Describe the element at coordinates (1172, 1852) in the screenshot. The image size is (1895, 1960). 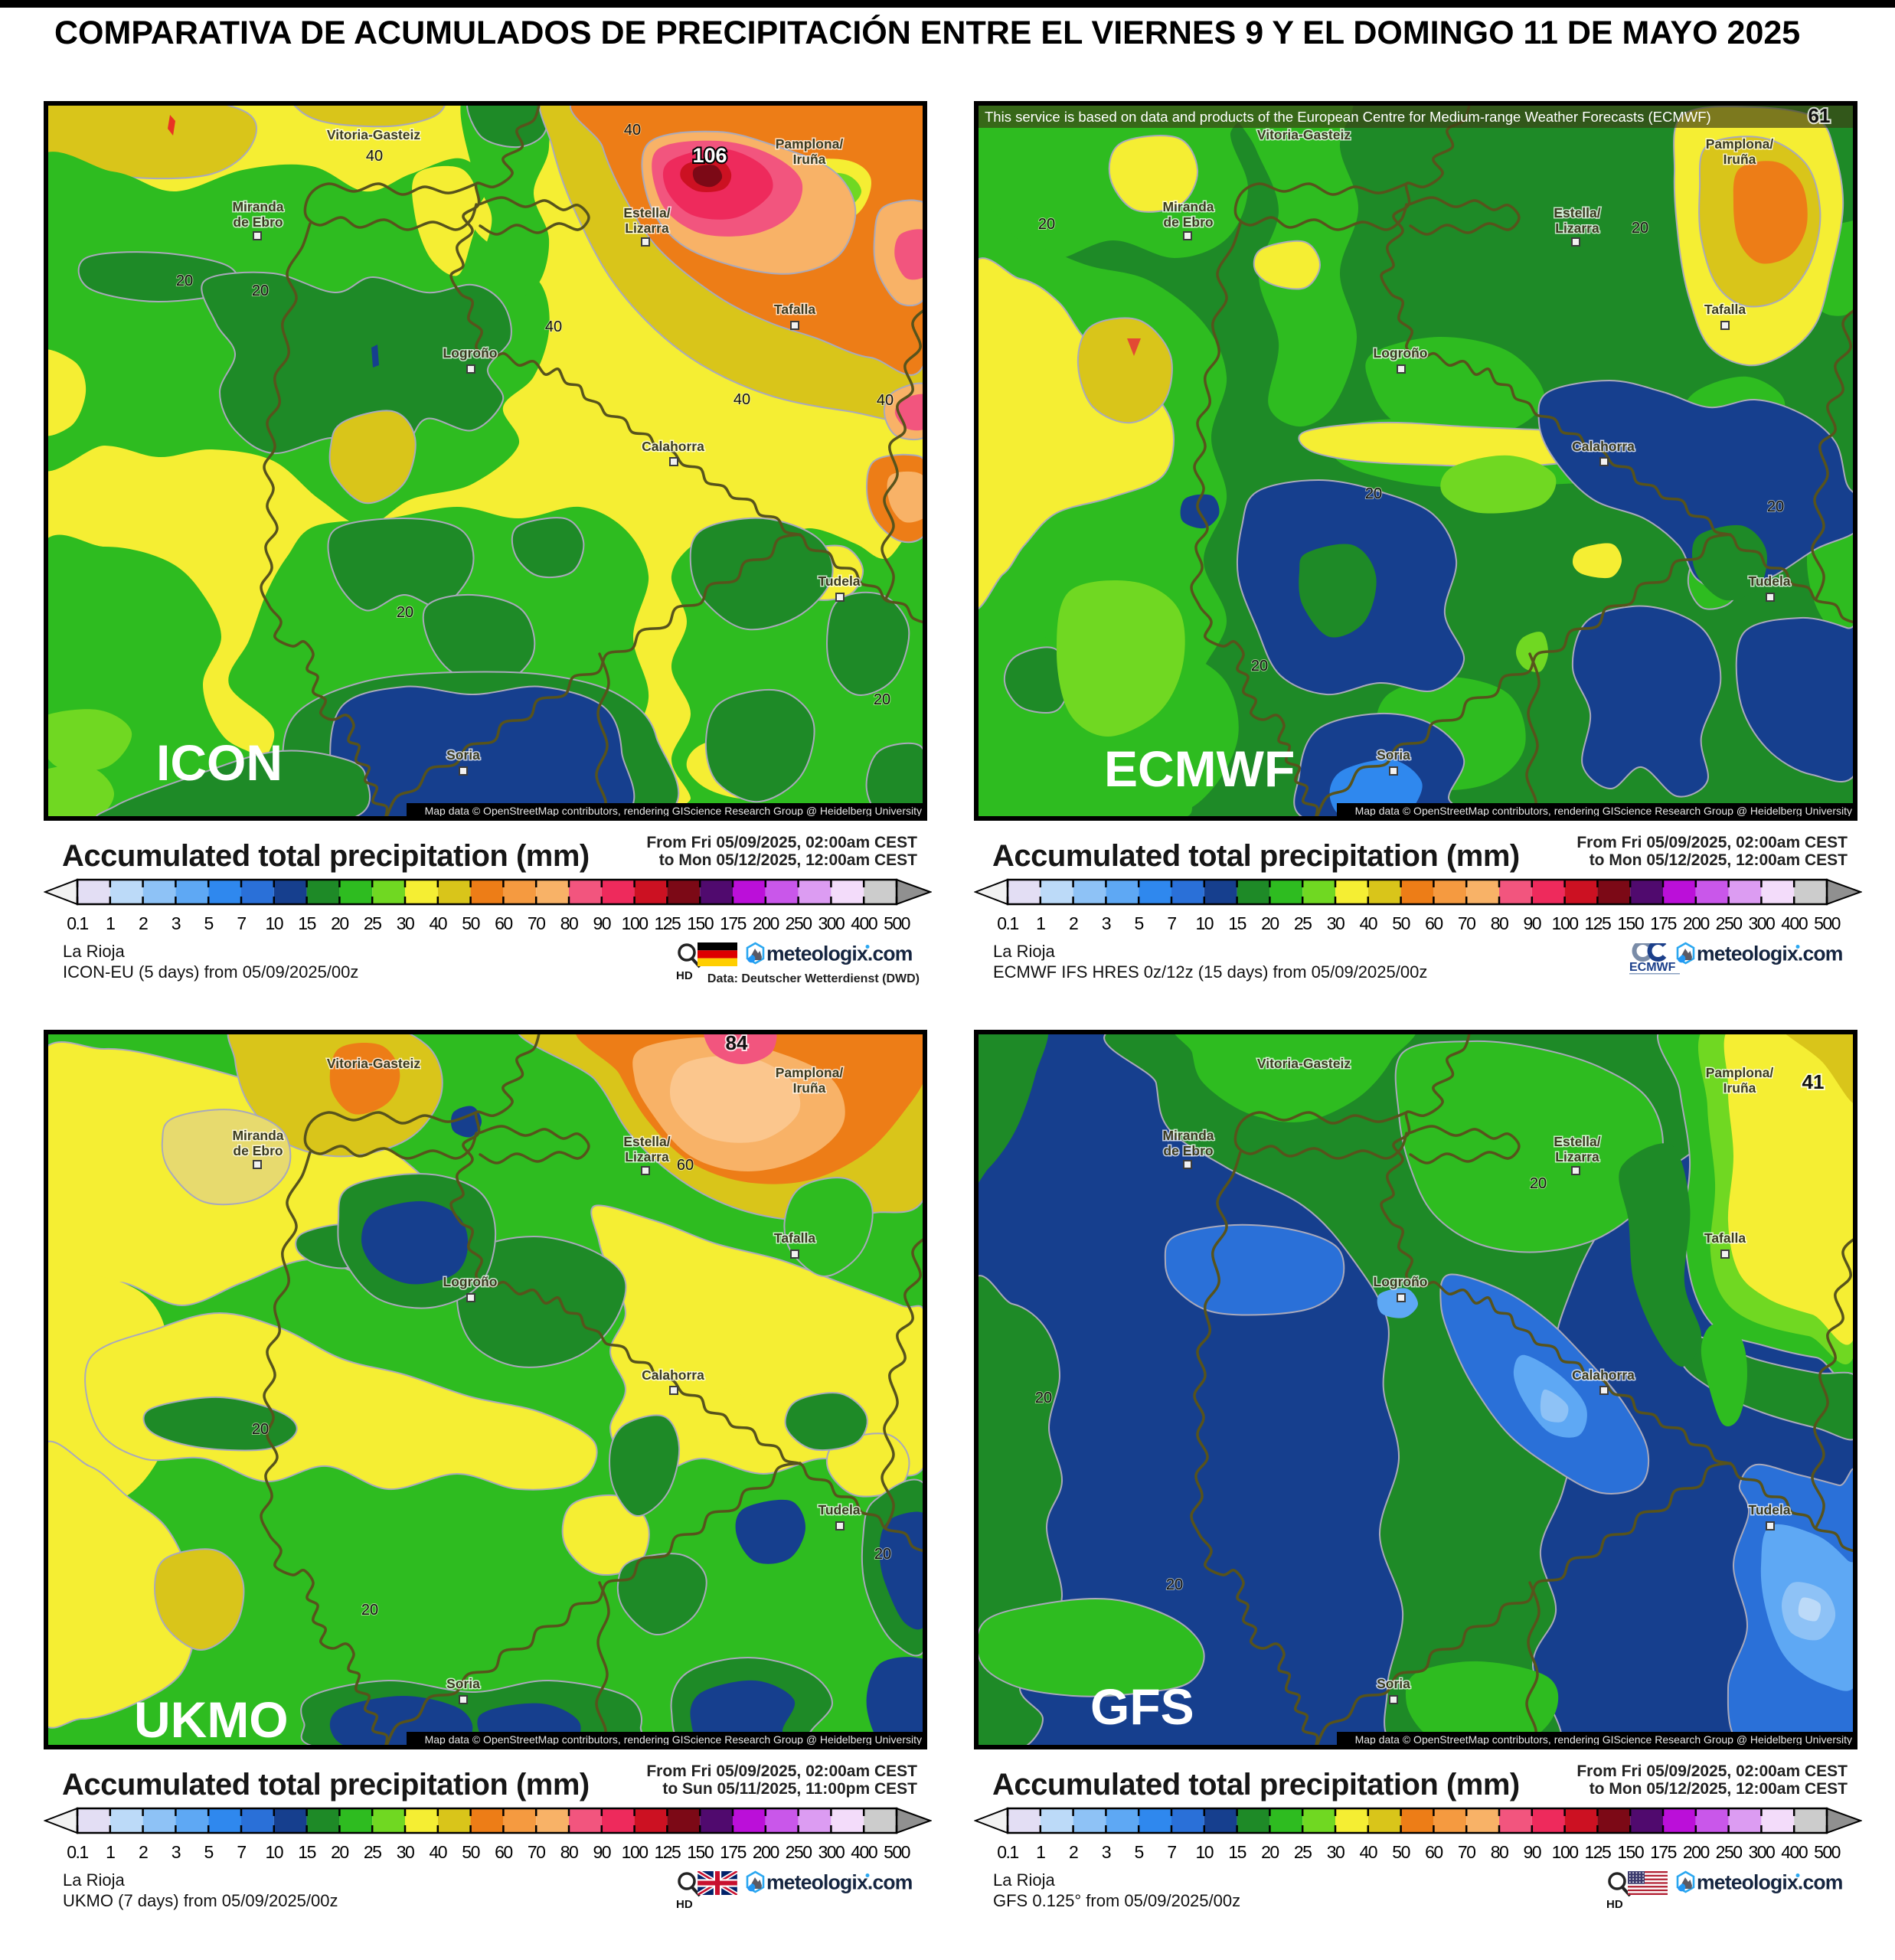
I see `svg-text: 7` at that location.